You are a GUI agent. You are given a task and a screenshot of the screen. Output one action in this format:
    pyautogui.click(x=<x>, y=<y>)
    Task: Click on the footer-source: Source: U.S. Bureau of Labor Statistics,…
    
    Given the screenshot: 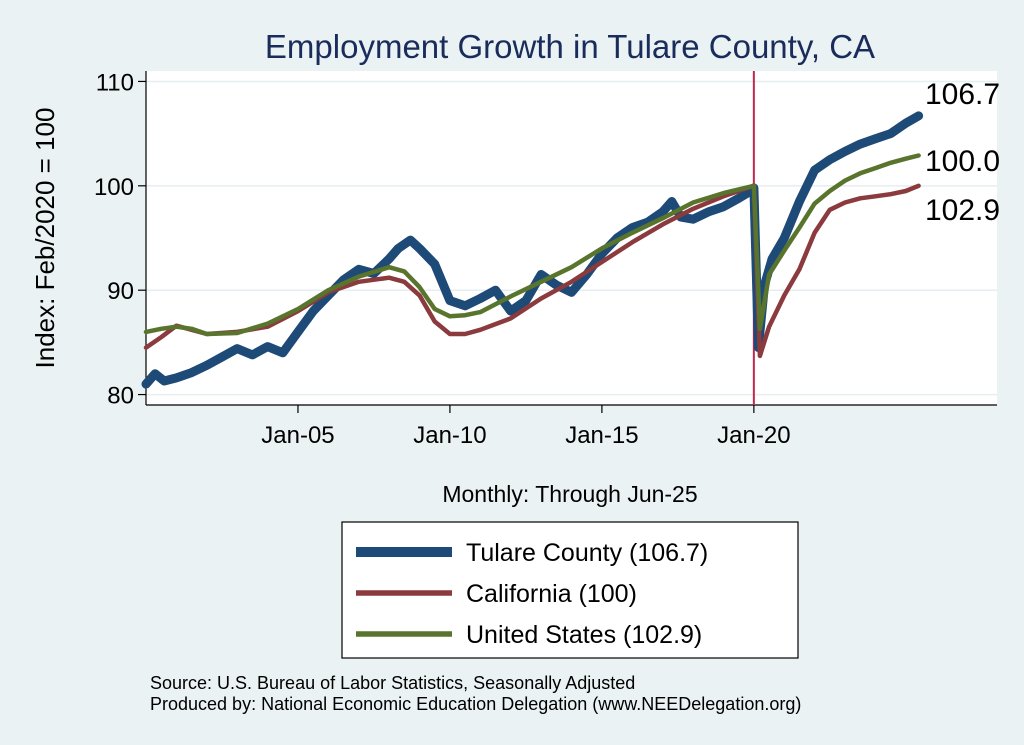 What is the action you would take?
    pyautogui.click(x=392, y=683)
    